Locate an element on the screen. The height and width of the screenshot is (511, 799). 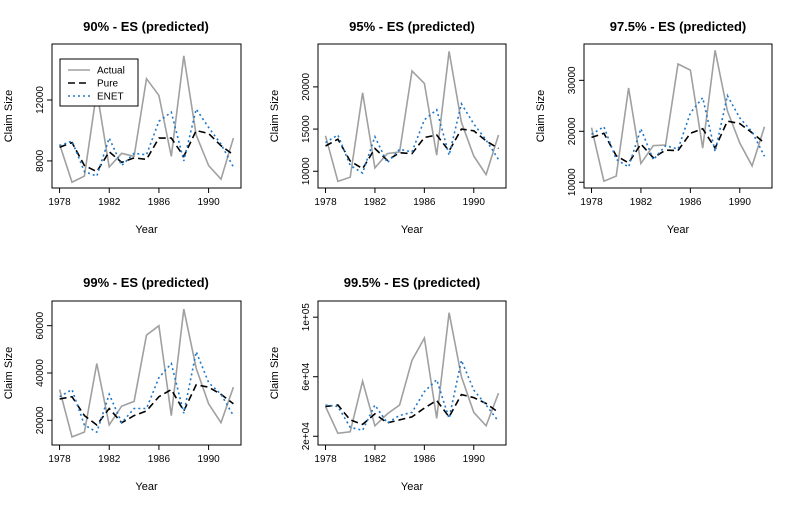
legend: Actual Pure ENET is located at coordinates (99, 82).